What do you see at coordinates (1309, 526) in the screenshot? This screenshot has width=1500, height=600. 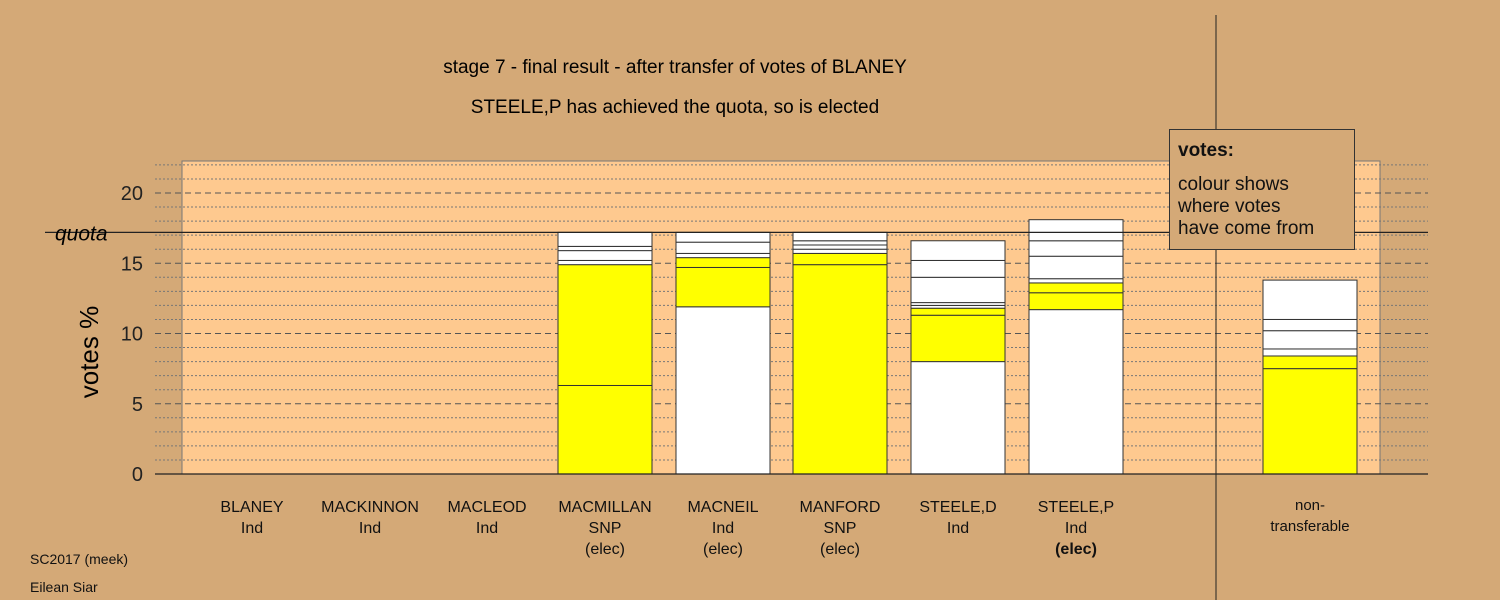 I see `x-tick-label: transferable` at bounding box center [1309, 526].